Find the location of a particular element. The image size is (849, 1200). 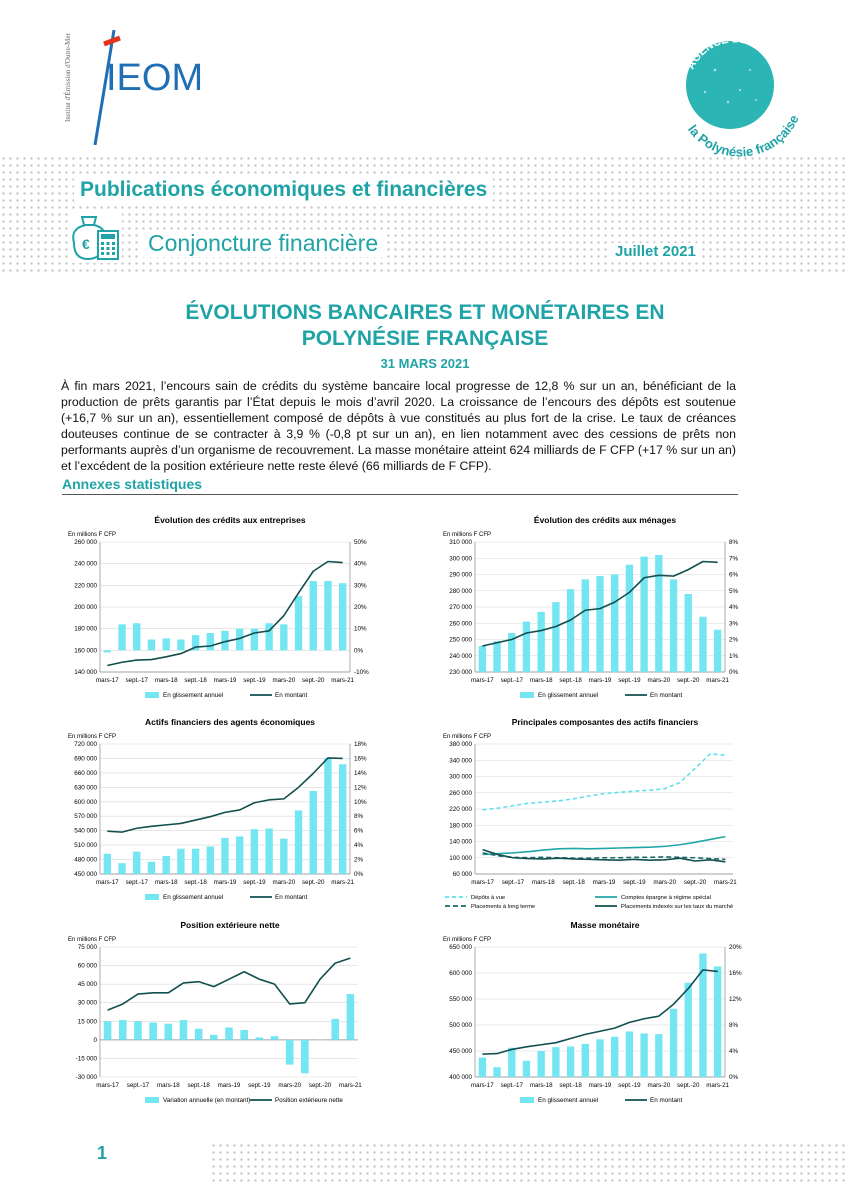

y-tick-label: 280 000 is located at coordinates (460, 591).